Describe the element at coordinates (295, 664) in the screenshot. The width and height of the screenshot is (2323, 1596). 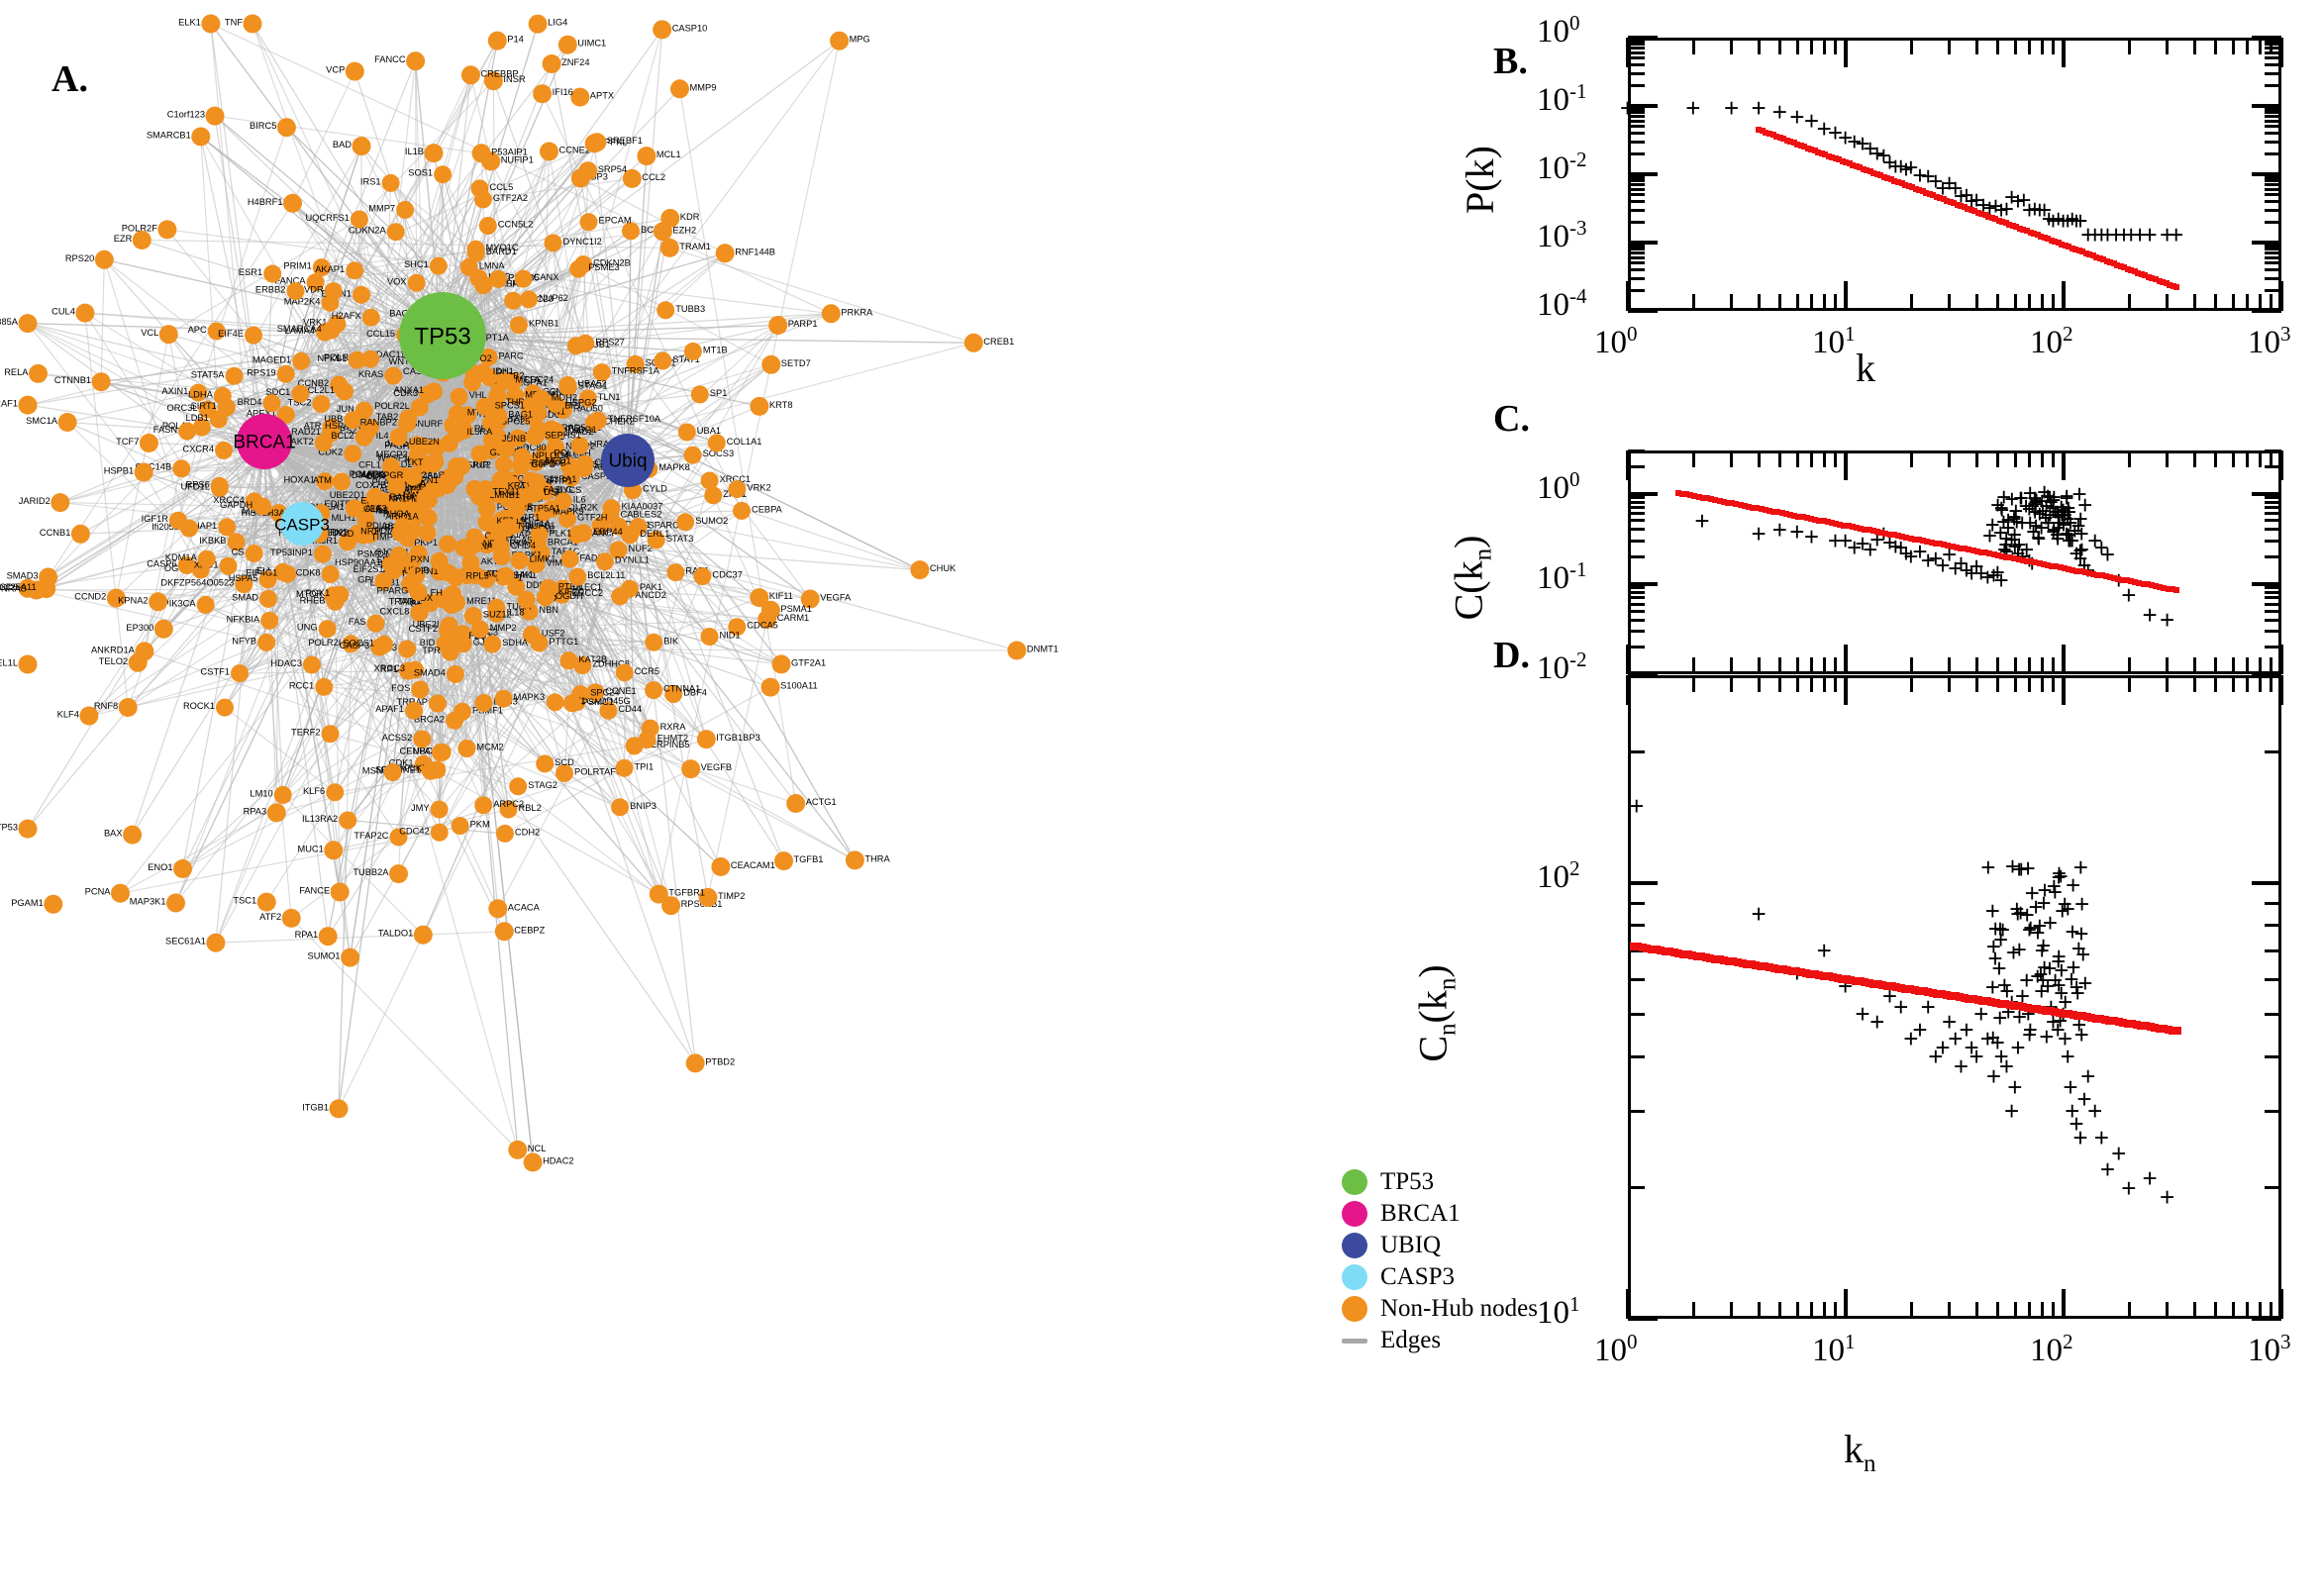
I see `network-node: HDAC3` at that location.